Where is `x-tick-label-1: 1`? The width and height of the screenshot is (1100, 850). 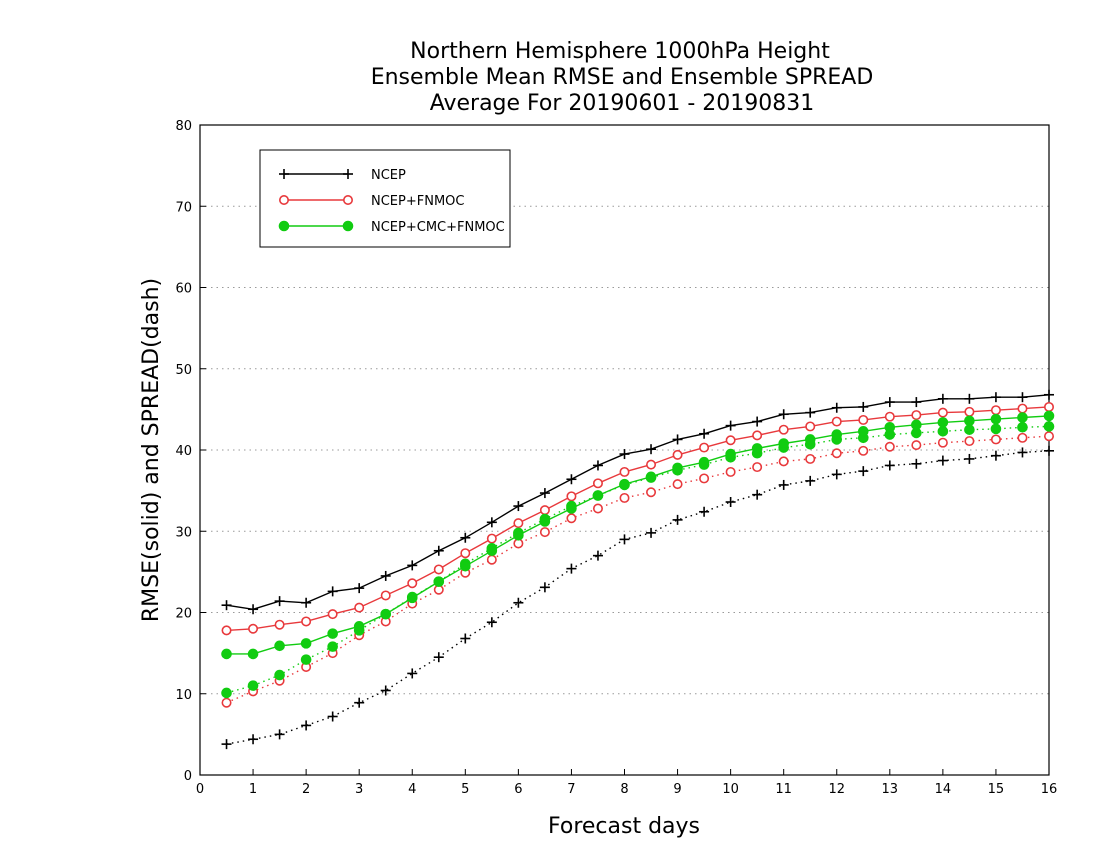
x-tick-label-1: 1 is located at coordinates (253, 789).